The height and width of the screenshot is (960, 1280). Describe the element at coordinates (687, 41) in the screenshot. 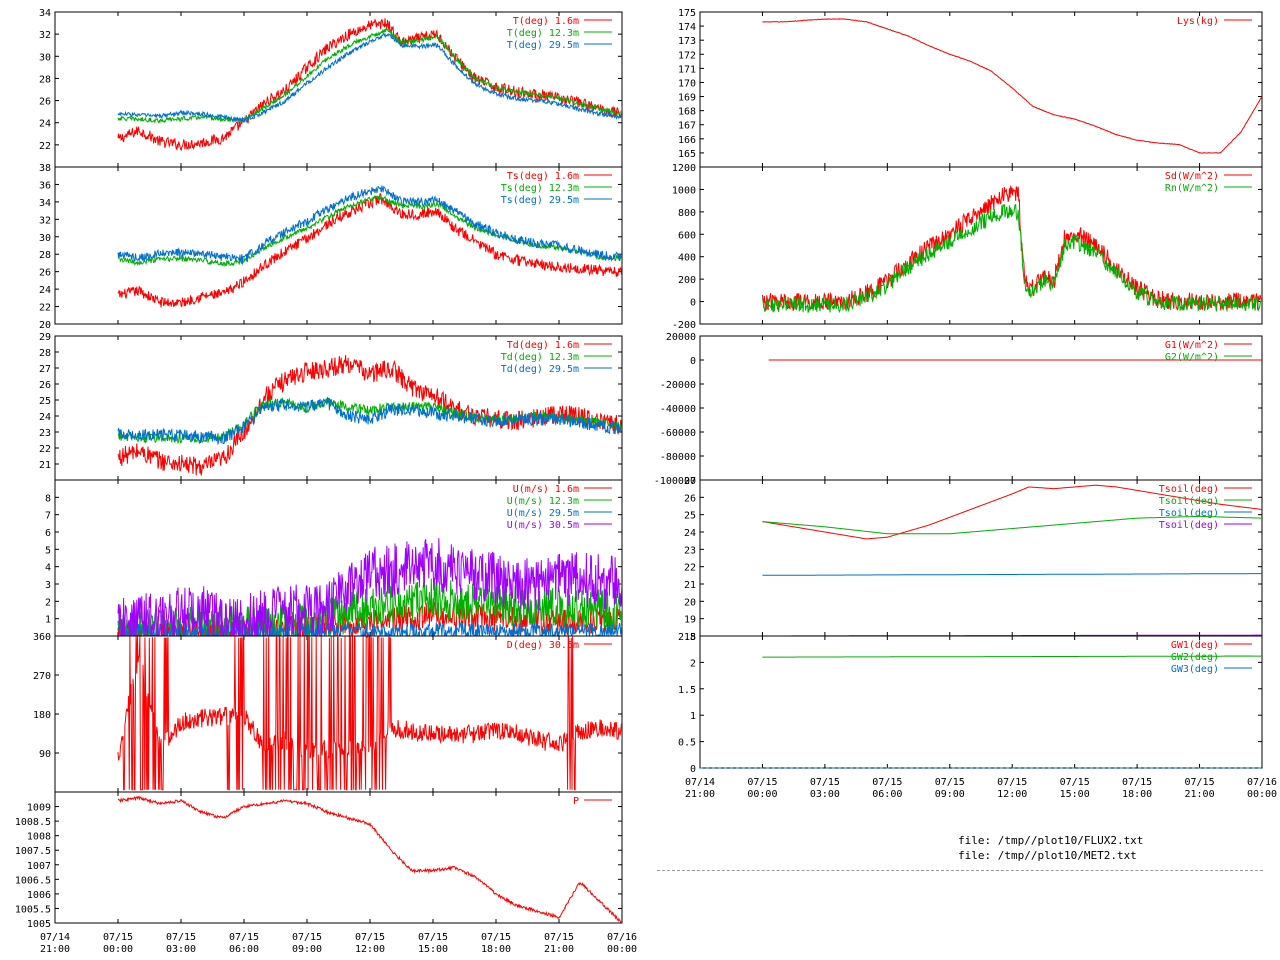

I see `y-tick-label: 173` at that location.